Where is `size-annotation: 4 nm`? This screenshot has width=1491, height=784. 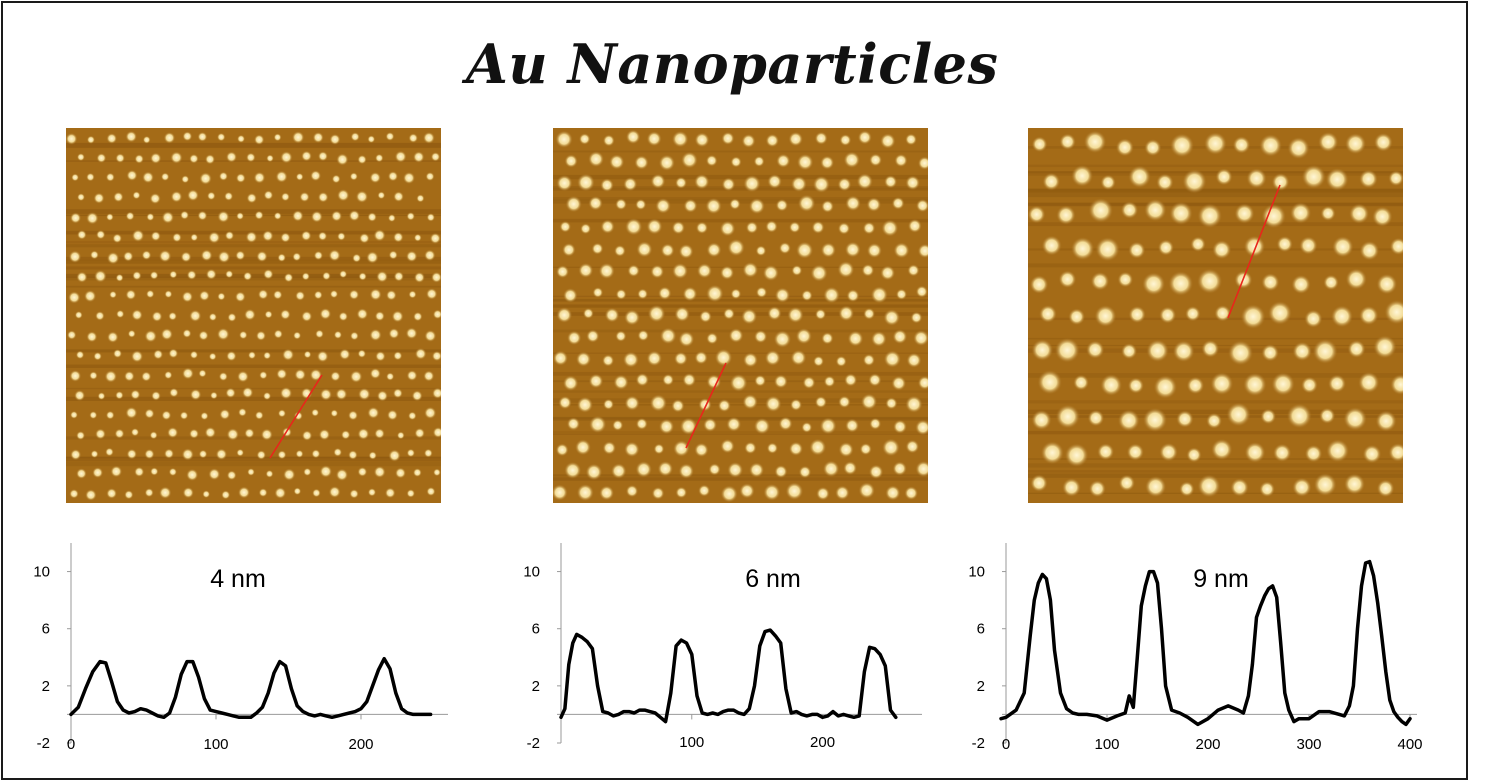
size-annotation: 4 nm is located at coordinates (238, 579).